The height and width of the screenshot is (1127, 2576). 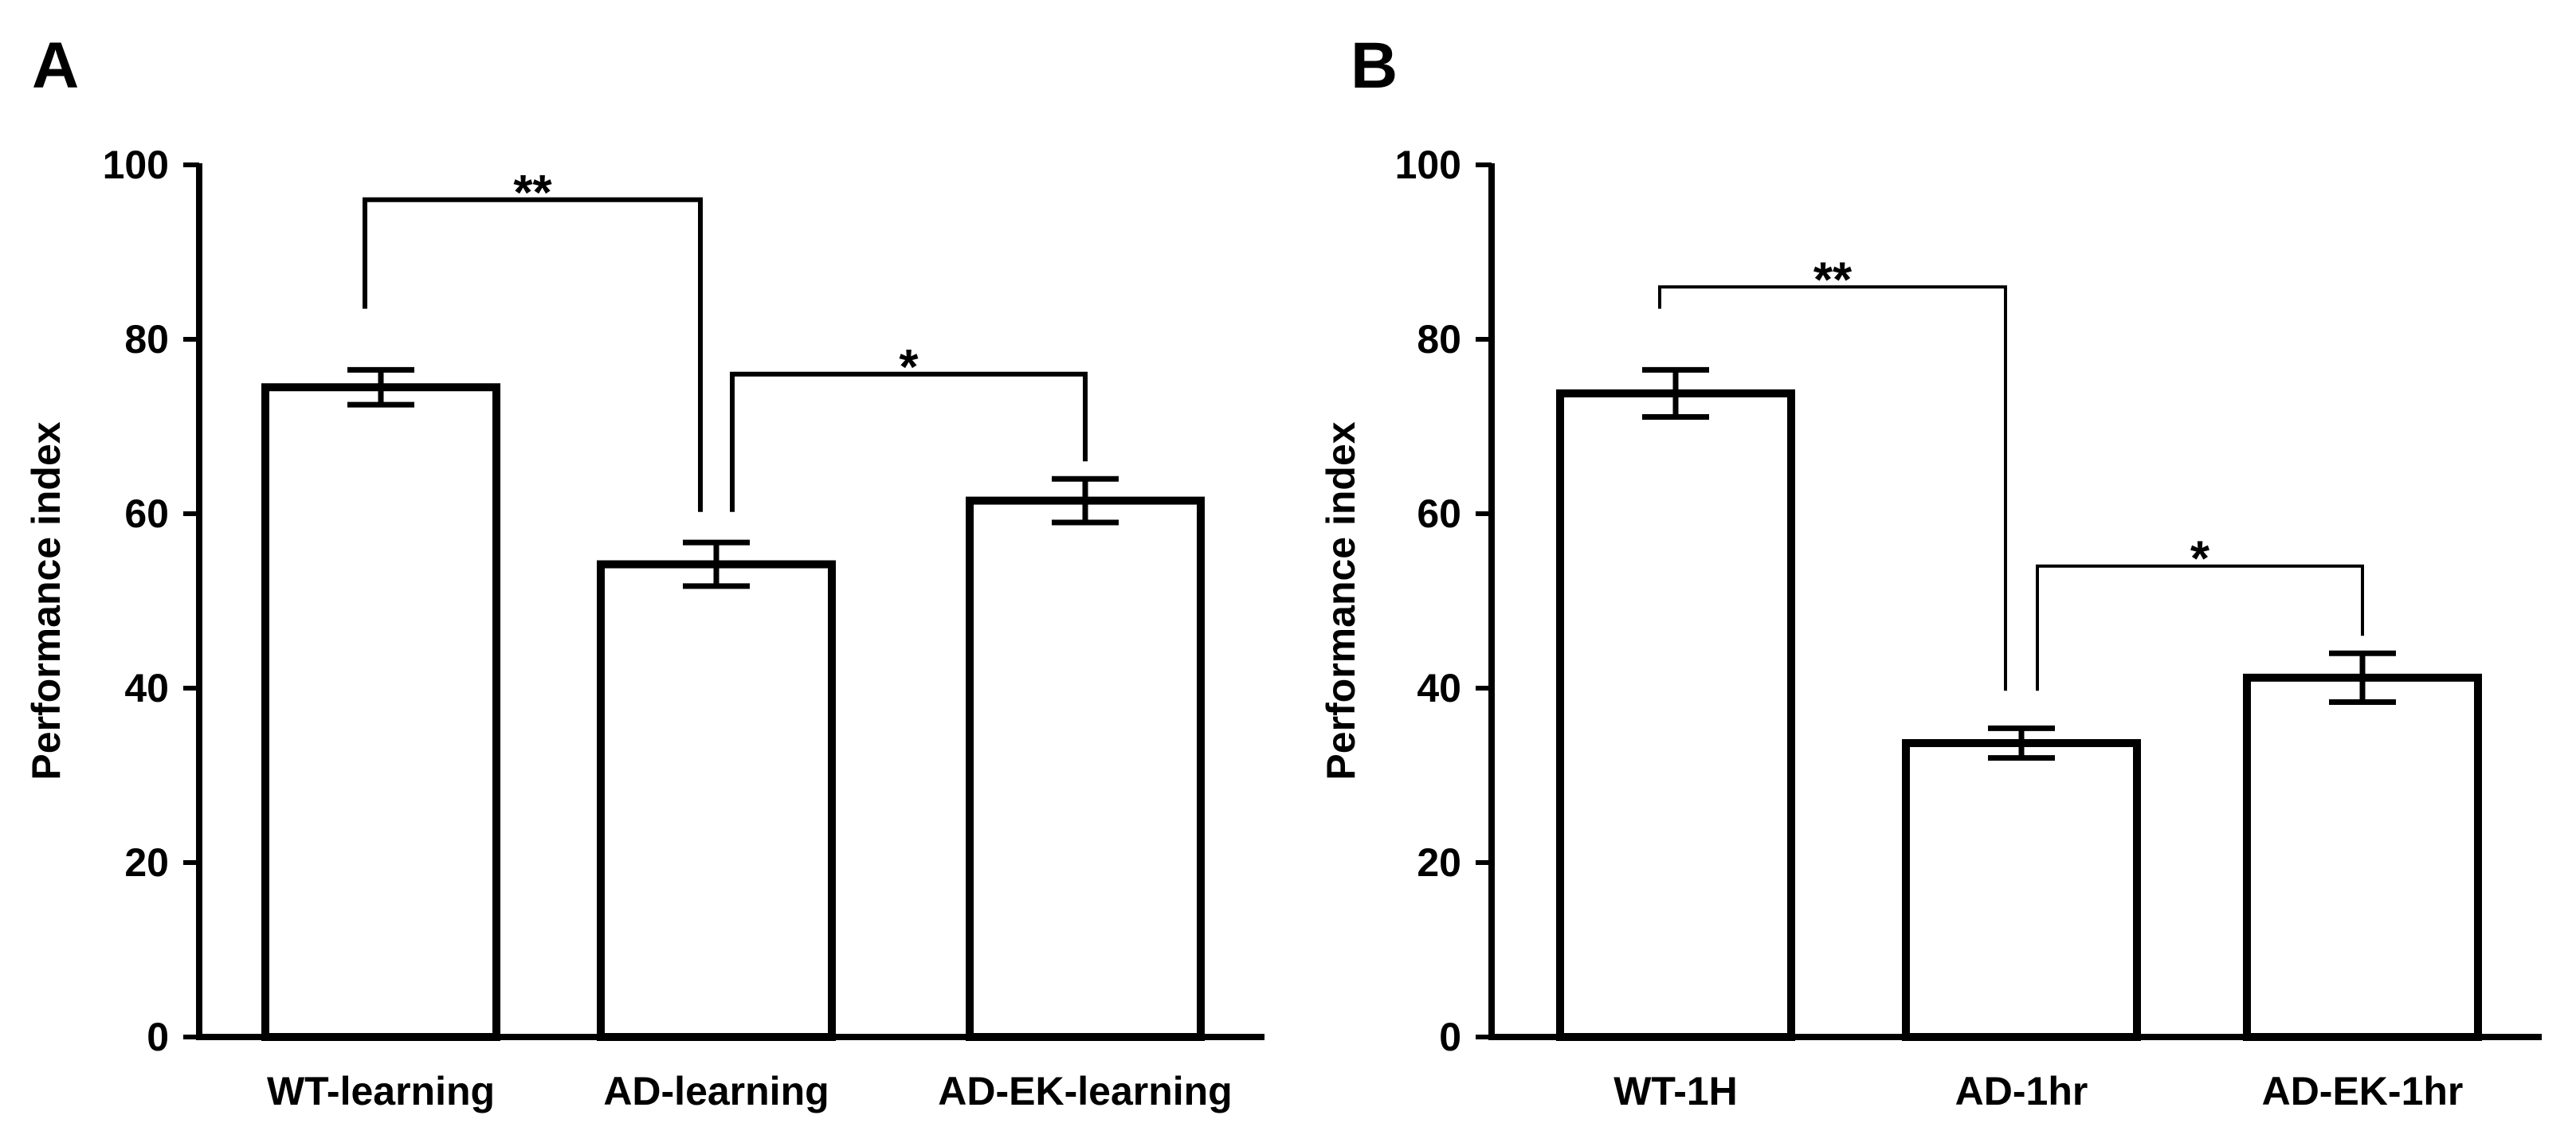 What do you see at coordinates (2363, 1091) in the screenshot?
I see `x-tick-label: AD-EK-1hr` at bounding box center [2363, 1091].